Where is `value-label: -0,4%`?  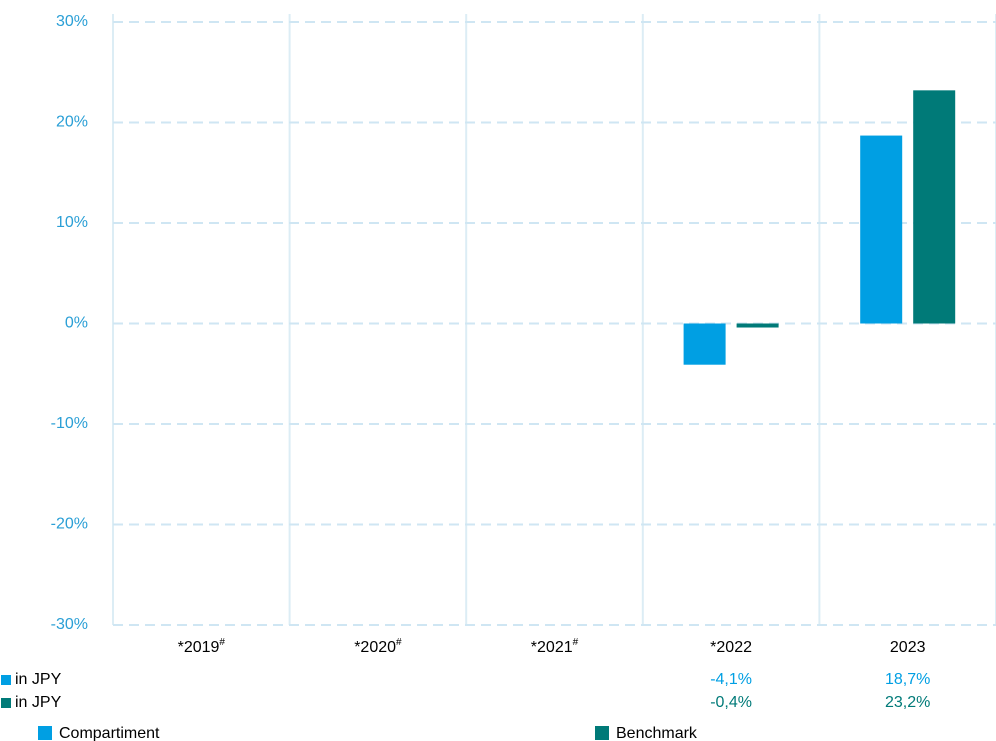 value-label: -0,4% is located at coordinates (731, 702).